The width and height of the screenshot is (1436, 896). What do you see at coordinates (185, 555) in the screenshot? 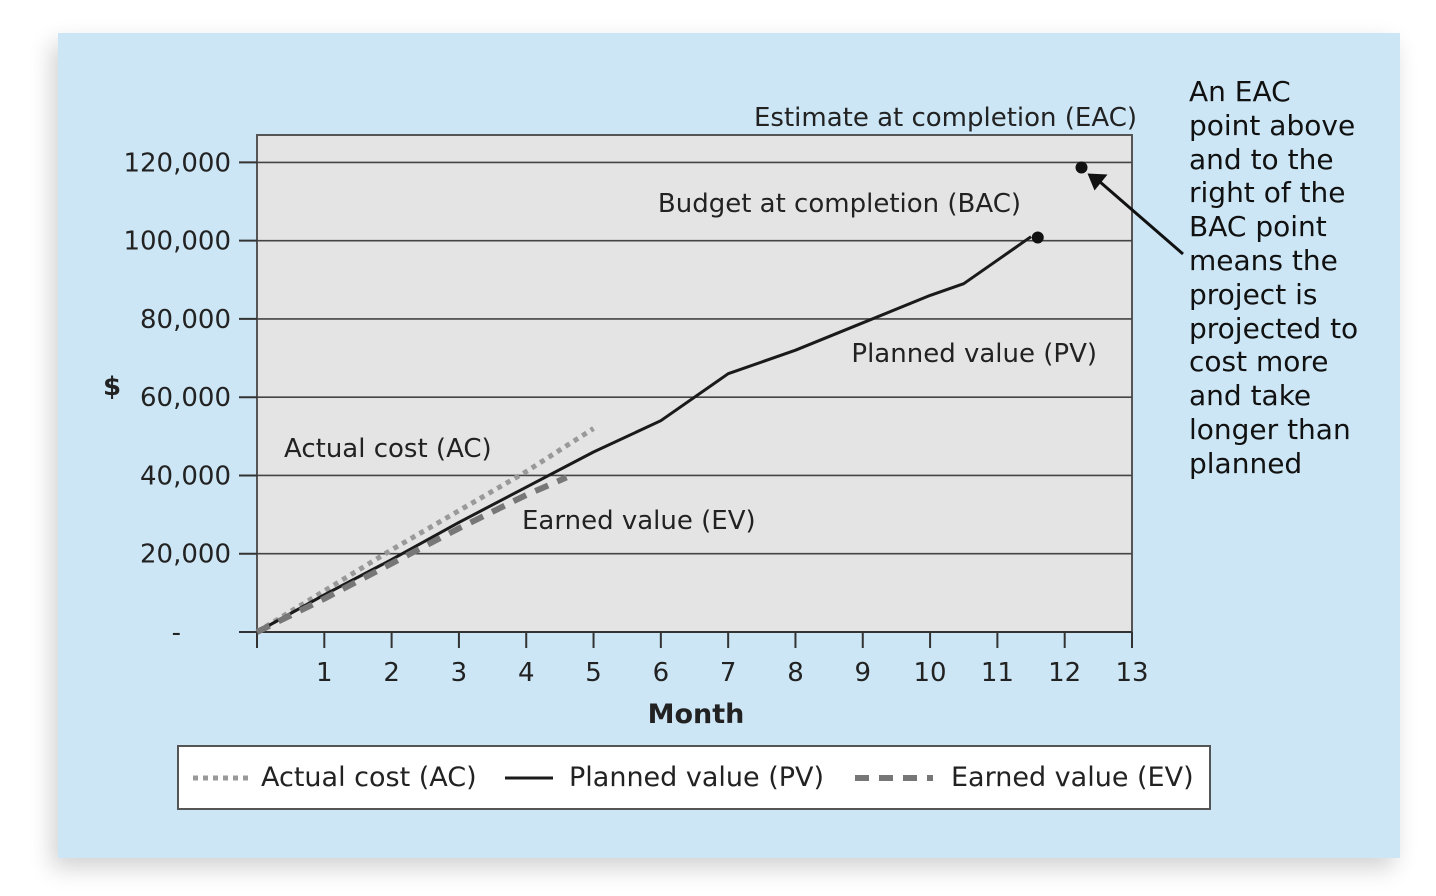
I see `y-tick-label: 20,000` at bounding box center [185, 555].